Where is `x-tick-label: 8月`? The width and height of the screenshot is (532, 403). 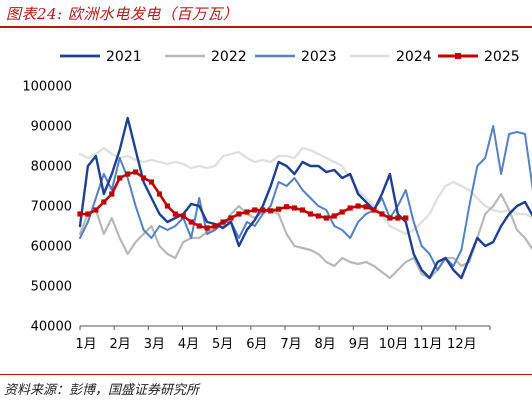 x-tick-label: 8月 is located at coordinates (325, 344).